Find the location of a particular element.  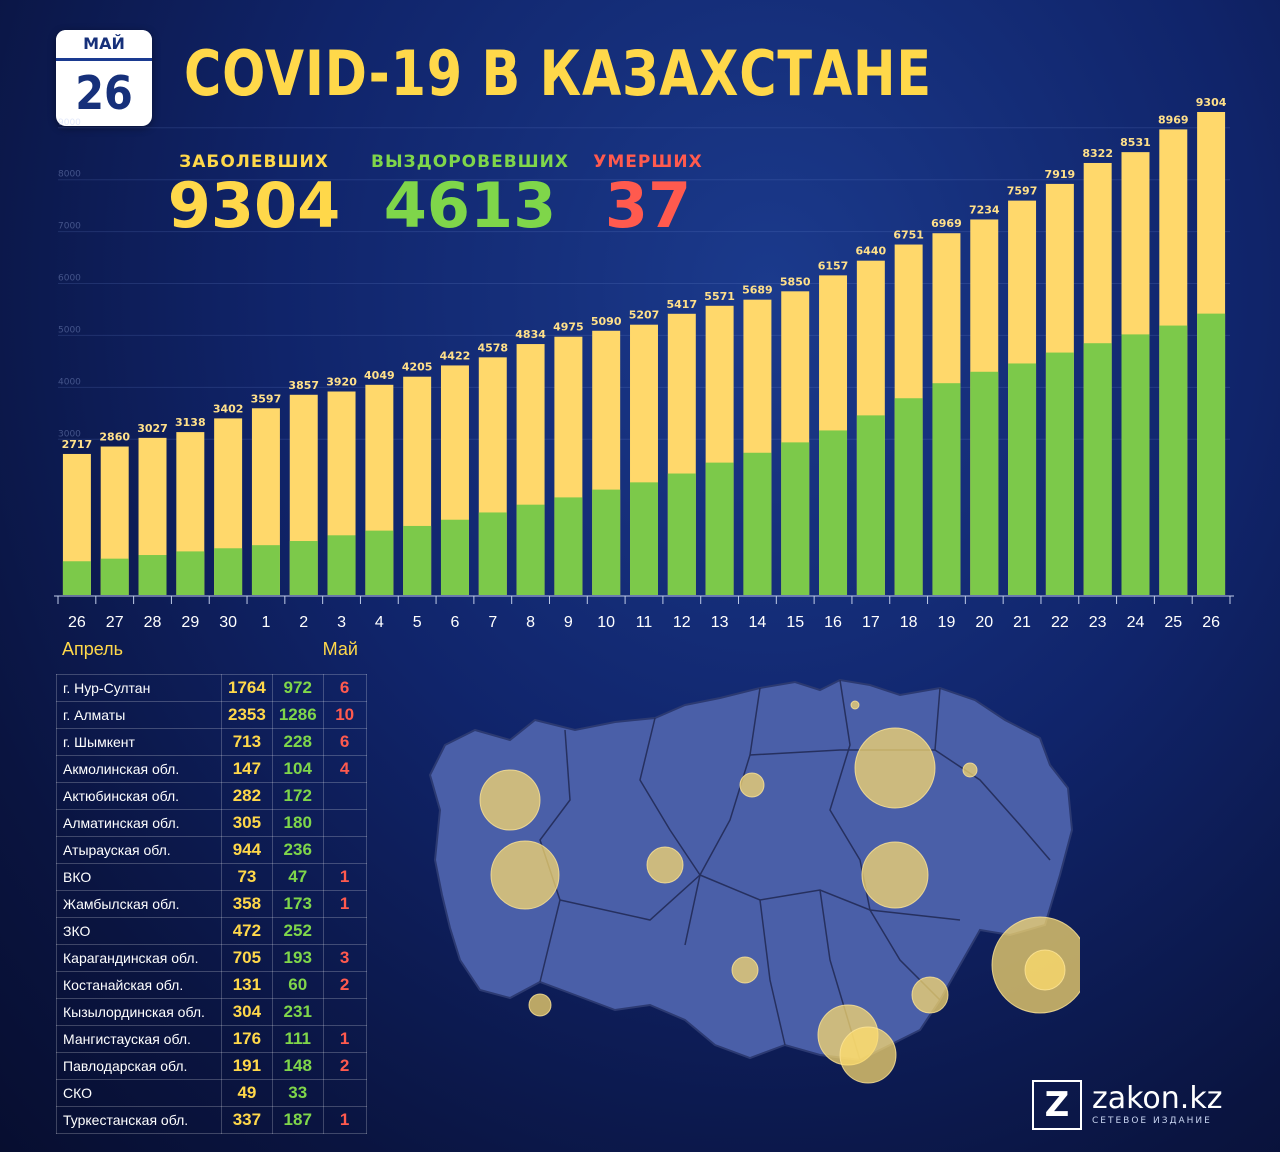

region-recovered: 252 is located at coordinates (297, 931).